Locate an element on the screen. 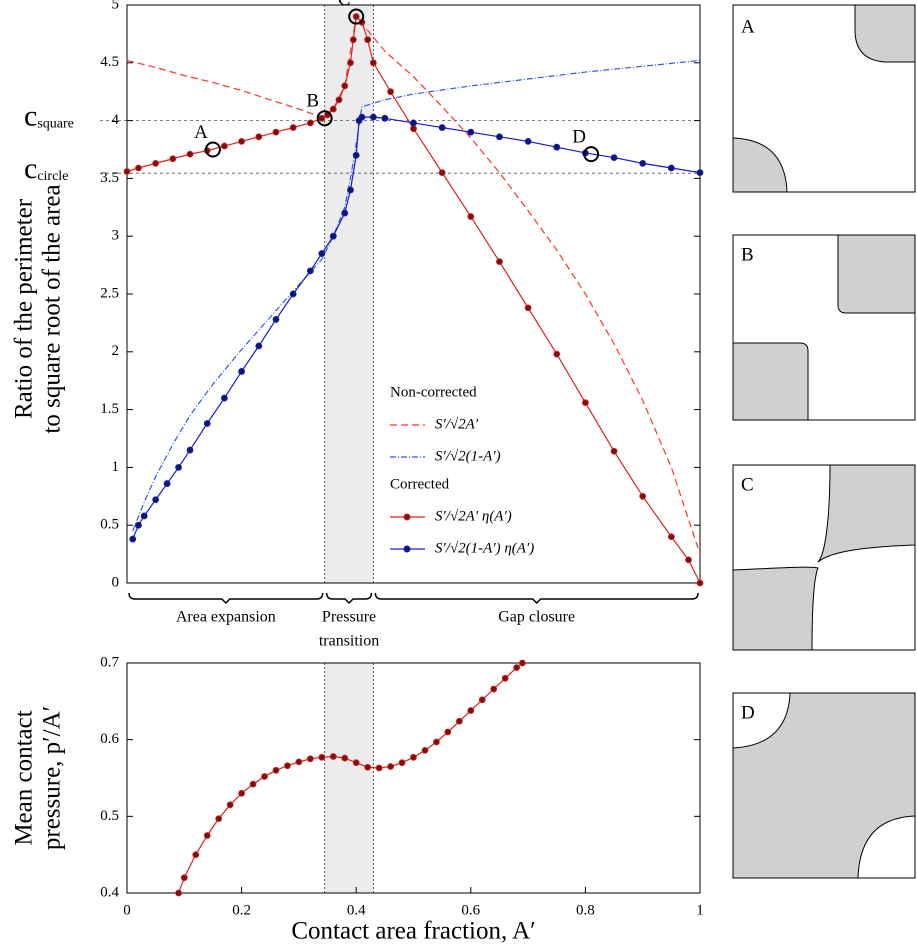 The width and height of the screenshot is (917, 948). legend-title: Non-corrected is located at coordinates (433, 392).